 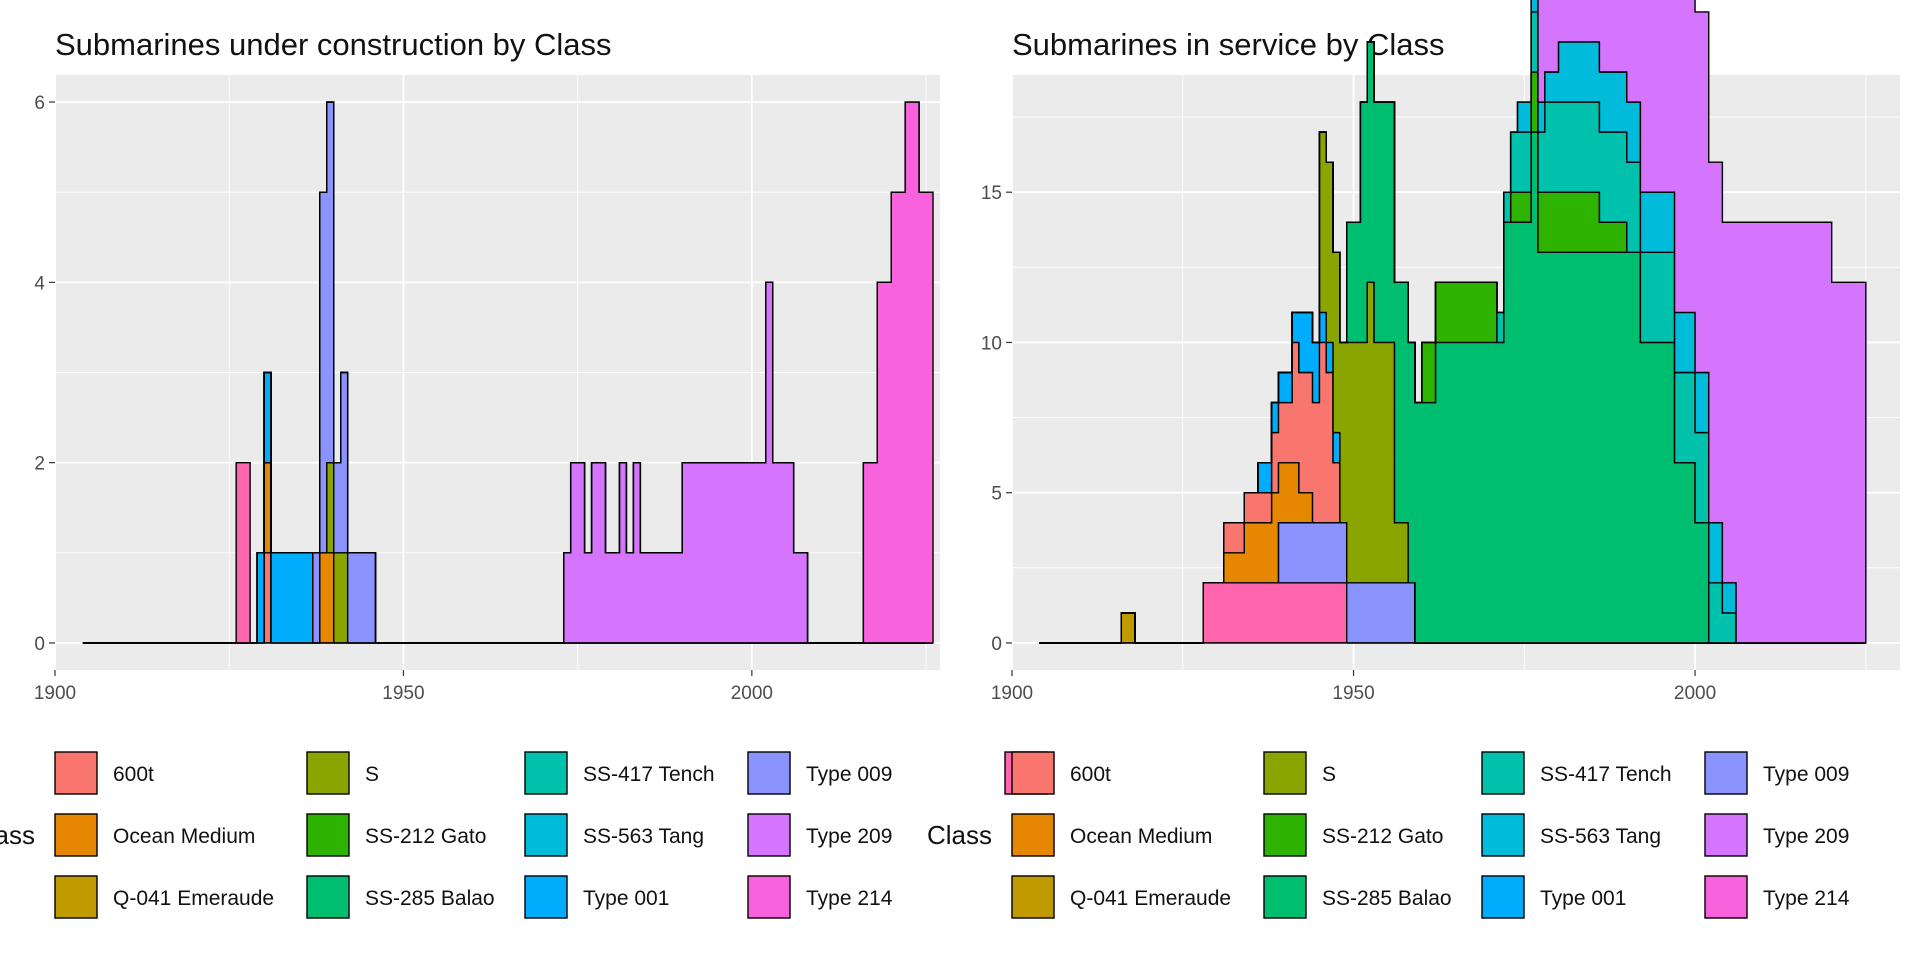 I want to click on y-tick-label: 5, so click(x=996, y=494).